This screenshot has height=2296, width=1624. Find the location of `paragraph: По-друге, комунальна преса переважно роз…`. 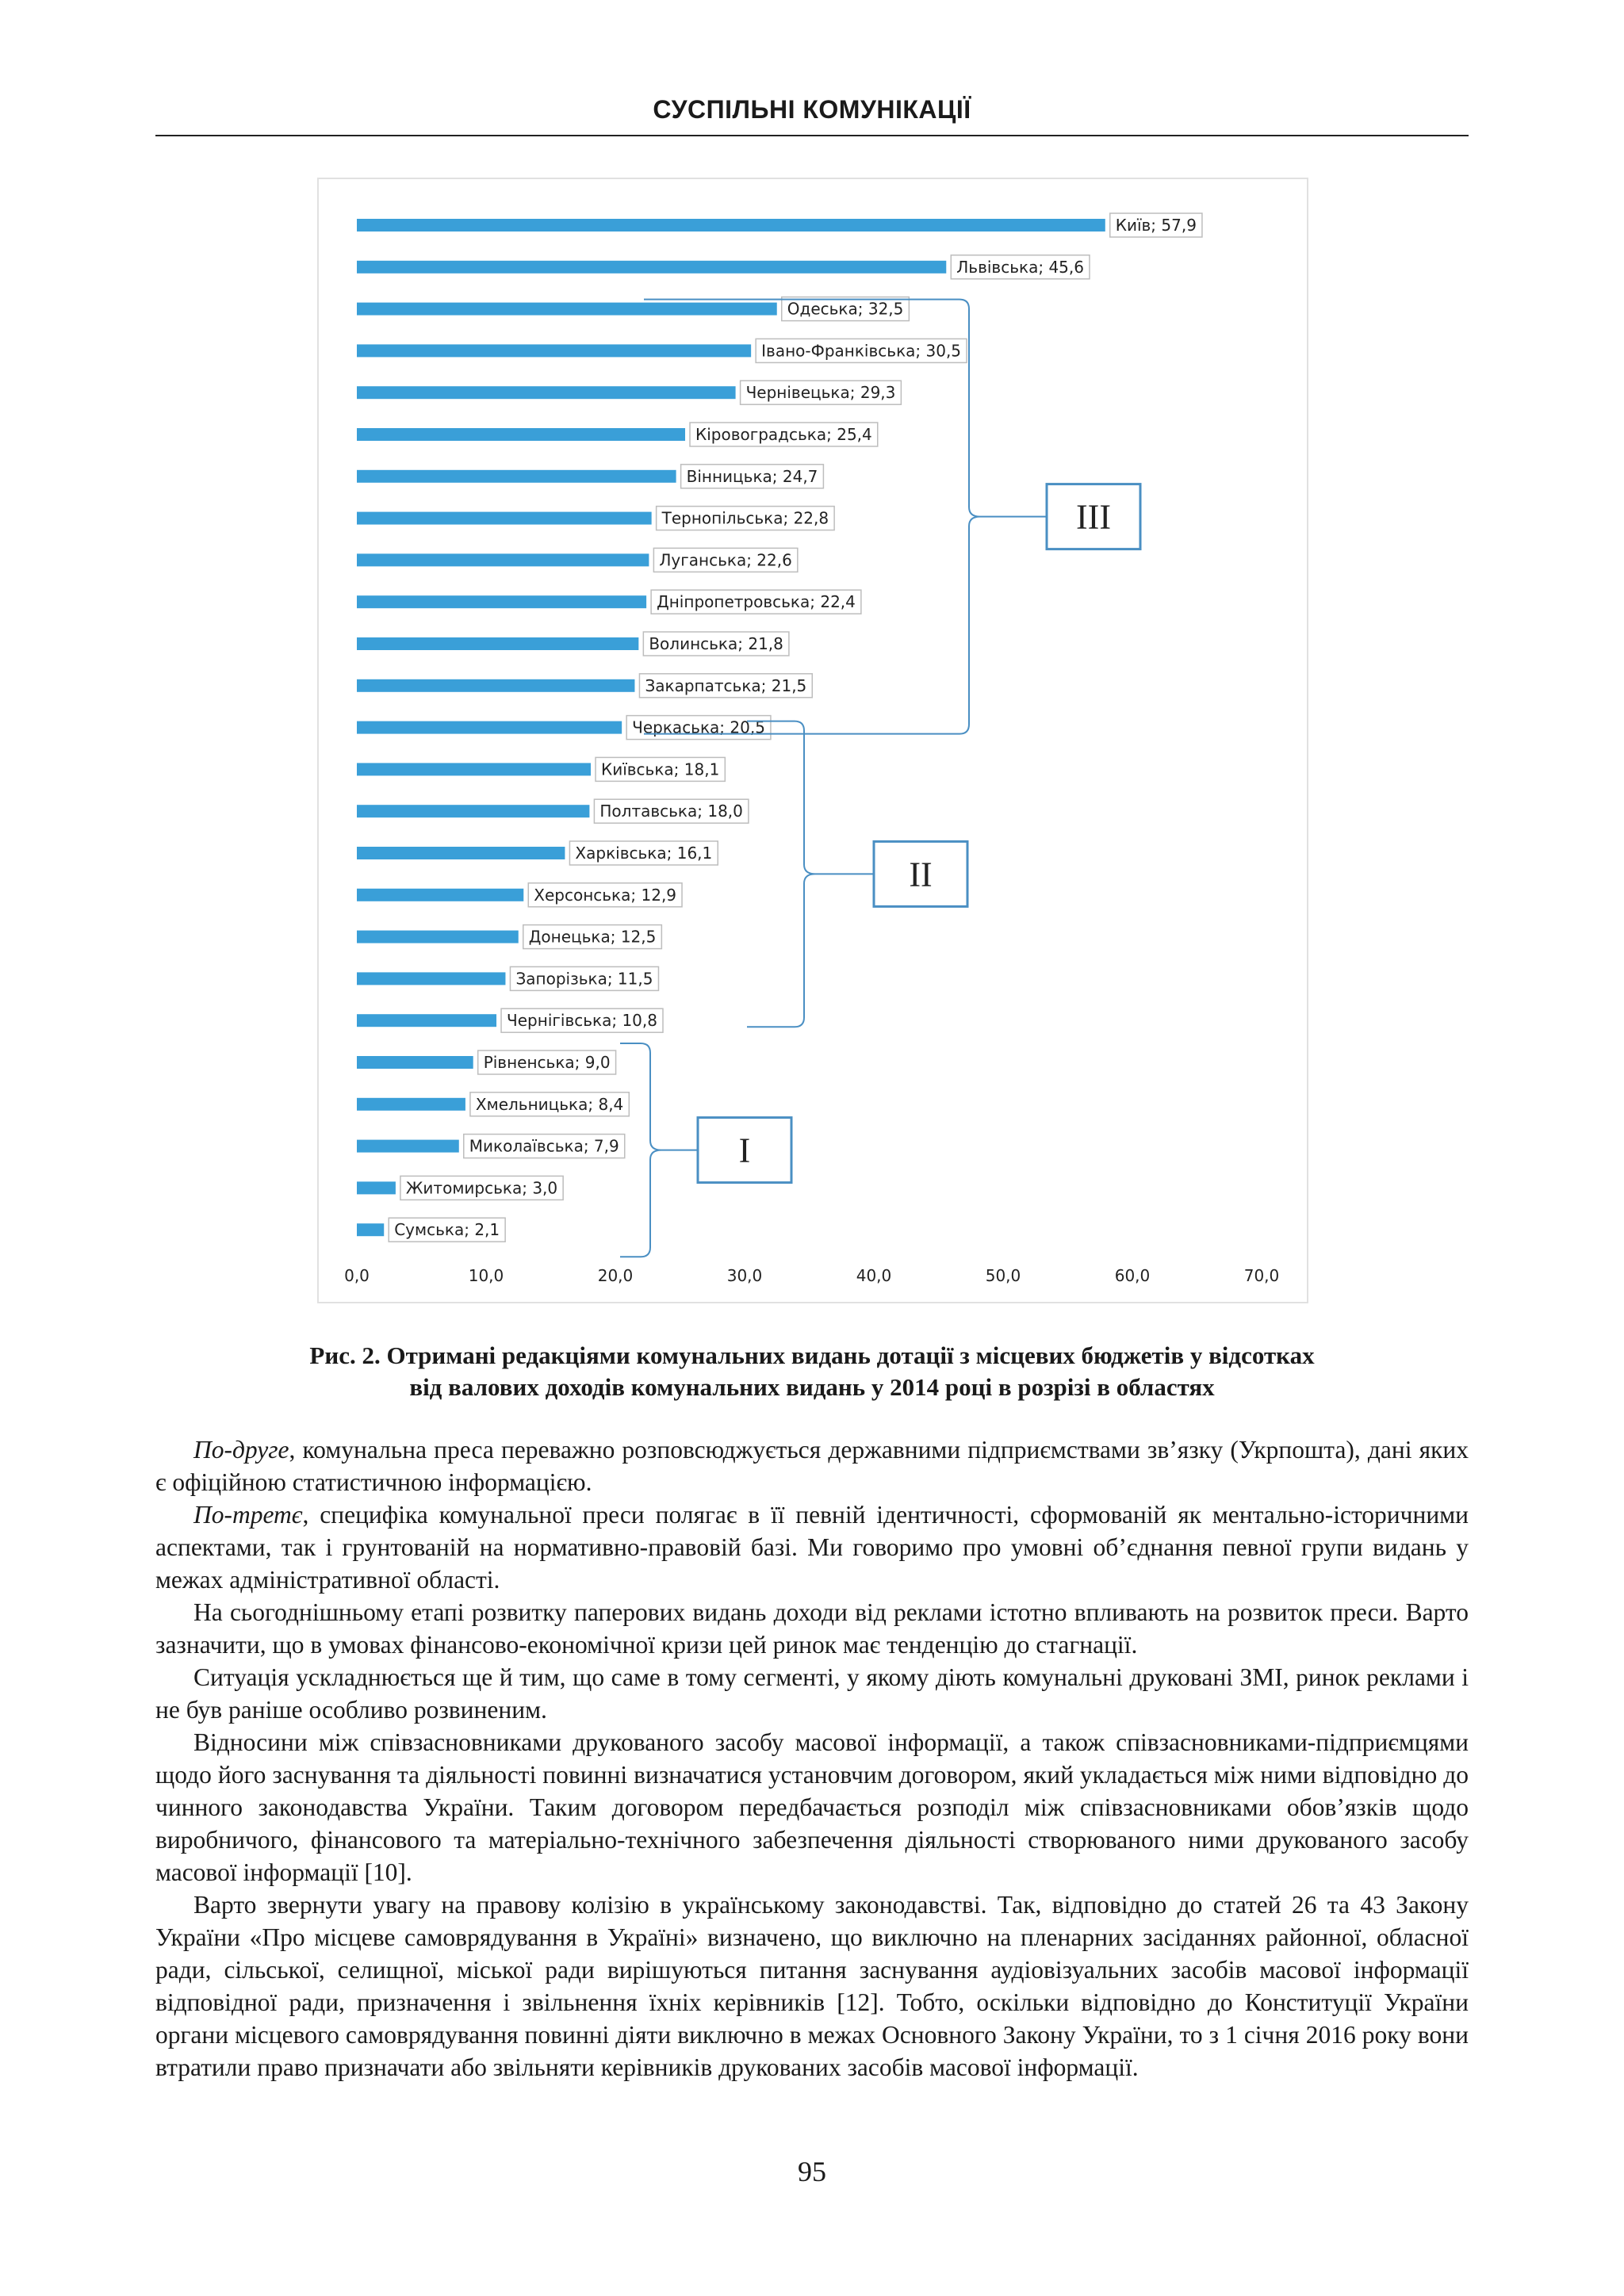

paragraph: По-друге, комунальна преса переважно роз… is located at coordinates (812, 1465).